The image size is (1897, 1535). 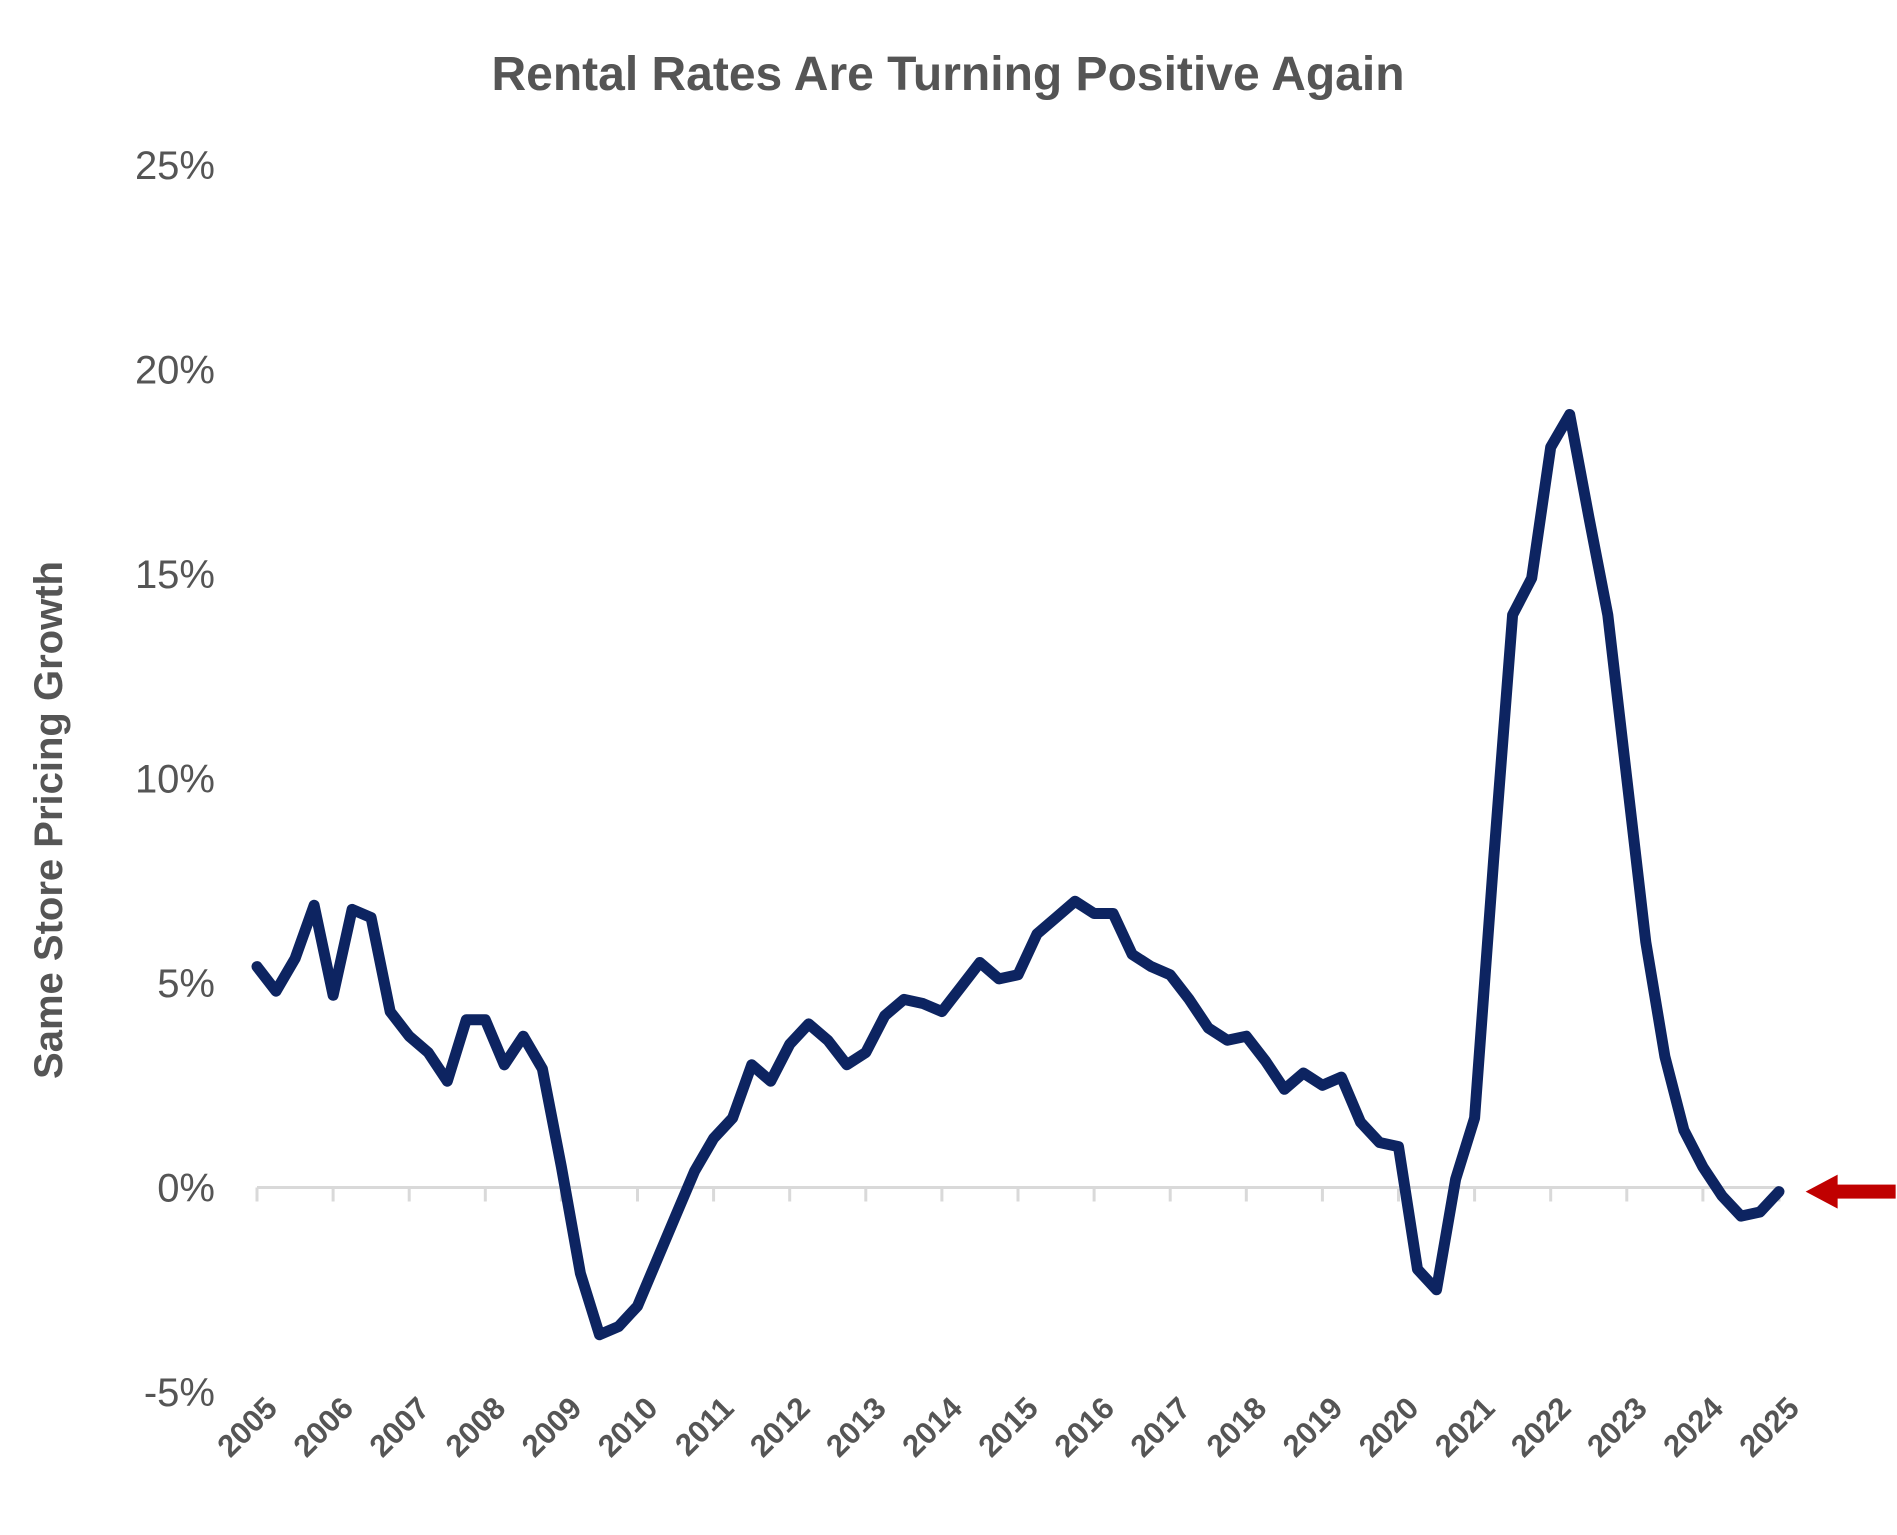 I want to click on x-tick-label: 2022, so click(x=1541, y=1427).